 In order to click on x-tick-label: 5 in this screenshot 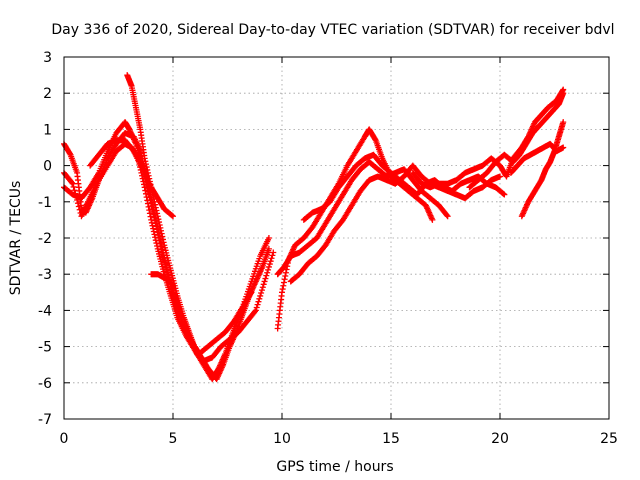, I will do `click(173, 439)`.